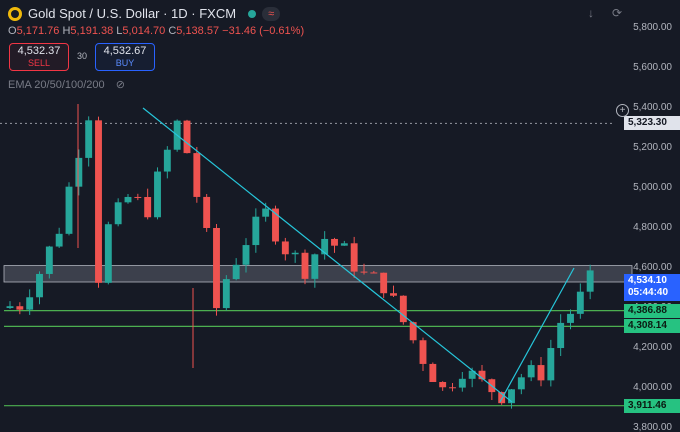 The height and width of the screenshot is (432, 680). What do you see at coordinates (144, 31) in the screenshot?
I see `low-value: 5,014.70` at bounding box center [144, 31].